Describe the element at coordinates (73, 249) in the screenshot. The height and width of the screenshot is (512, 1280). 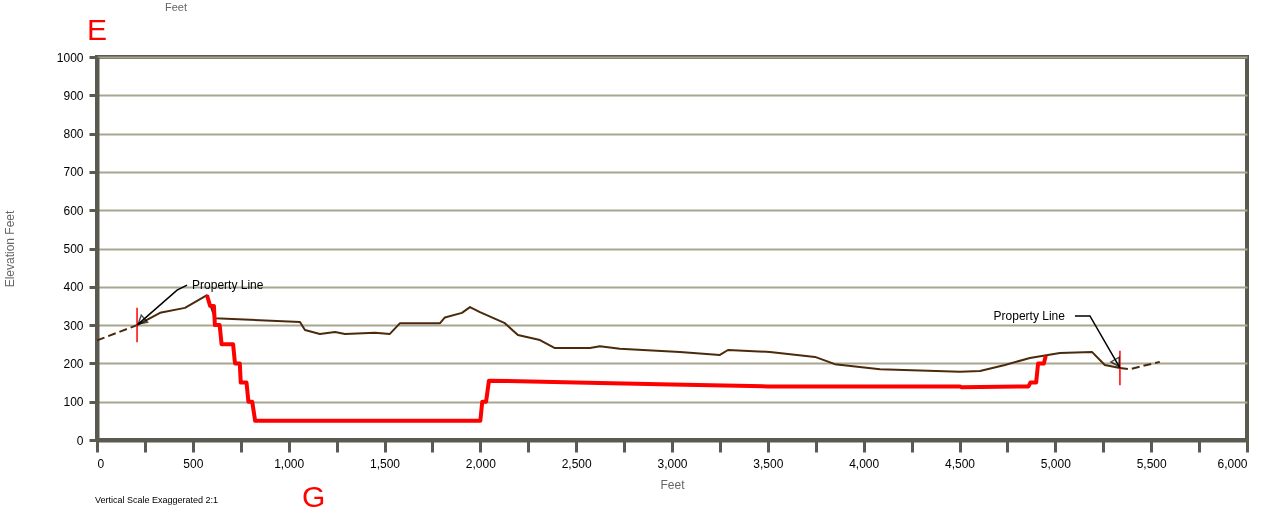
I see `y-tick-label: 500` at that location.